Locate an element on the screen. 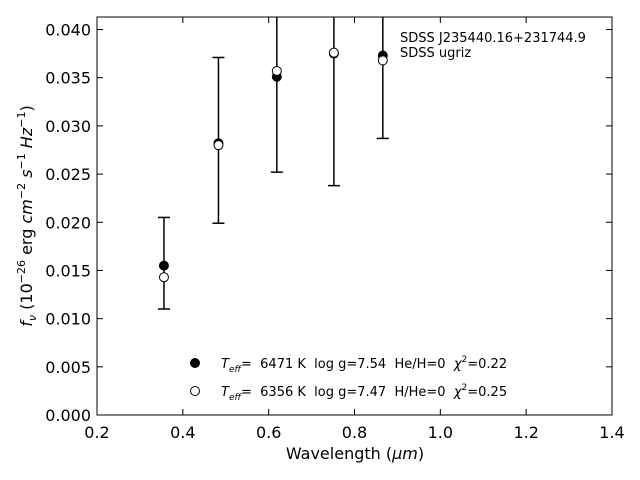 The width and height of the screenshot is (640, 480). legend-entry-open: Teff= 6356 K log g=7.47 H/He=0 χ2=0.25 is located at coordinates (364, 393).